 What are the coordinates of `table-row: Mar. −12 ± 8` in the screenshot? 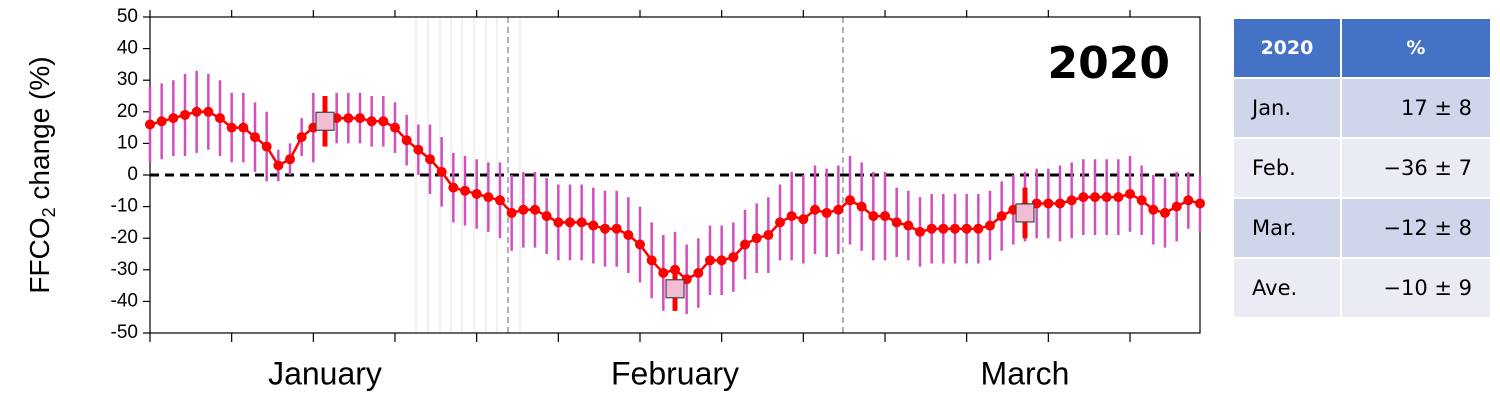 It's located at (1362, 228).